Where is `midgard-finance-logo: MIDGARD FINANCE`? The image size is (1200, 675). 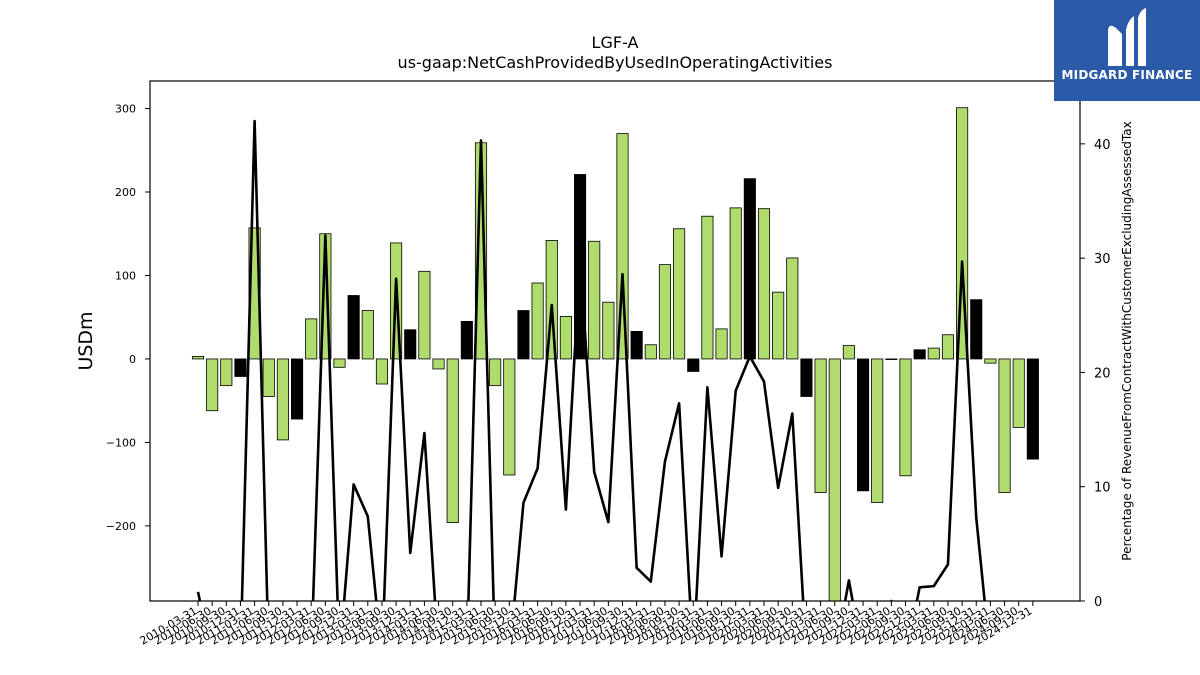 midgard-finance-logo: MIDGARD FINANCE is located at coordinates (1127, 50).